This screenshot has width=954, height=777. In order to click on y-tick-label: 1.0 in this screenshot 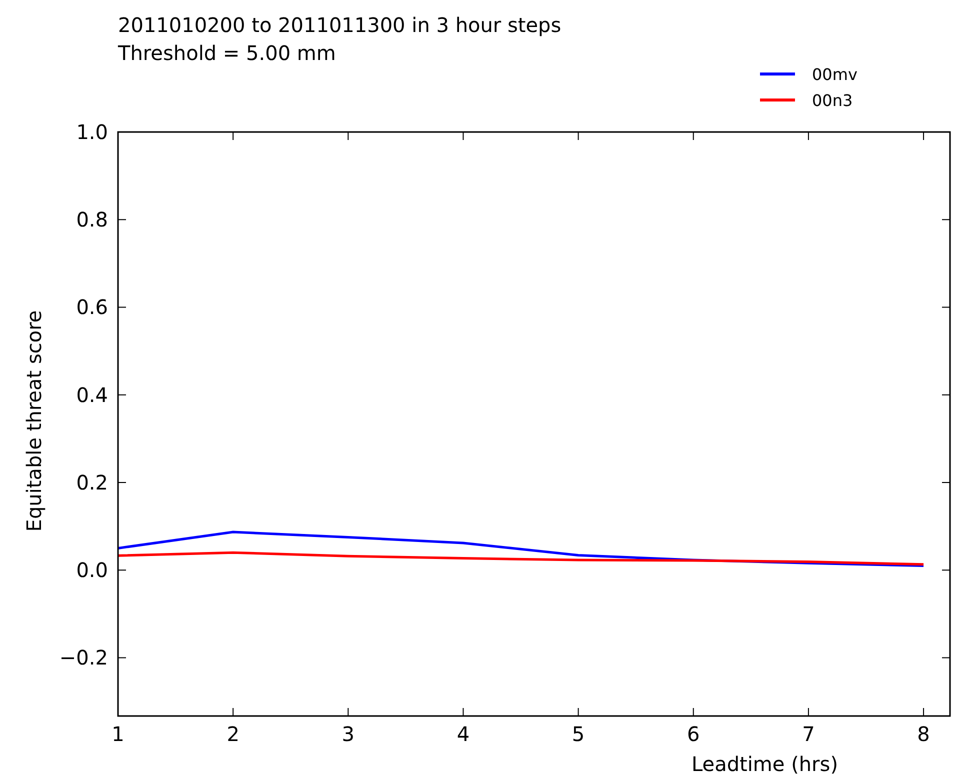, I will do `click(92, 132)`.